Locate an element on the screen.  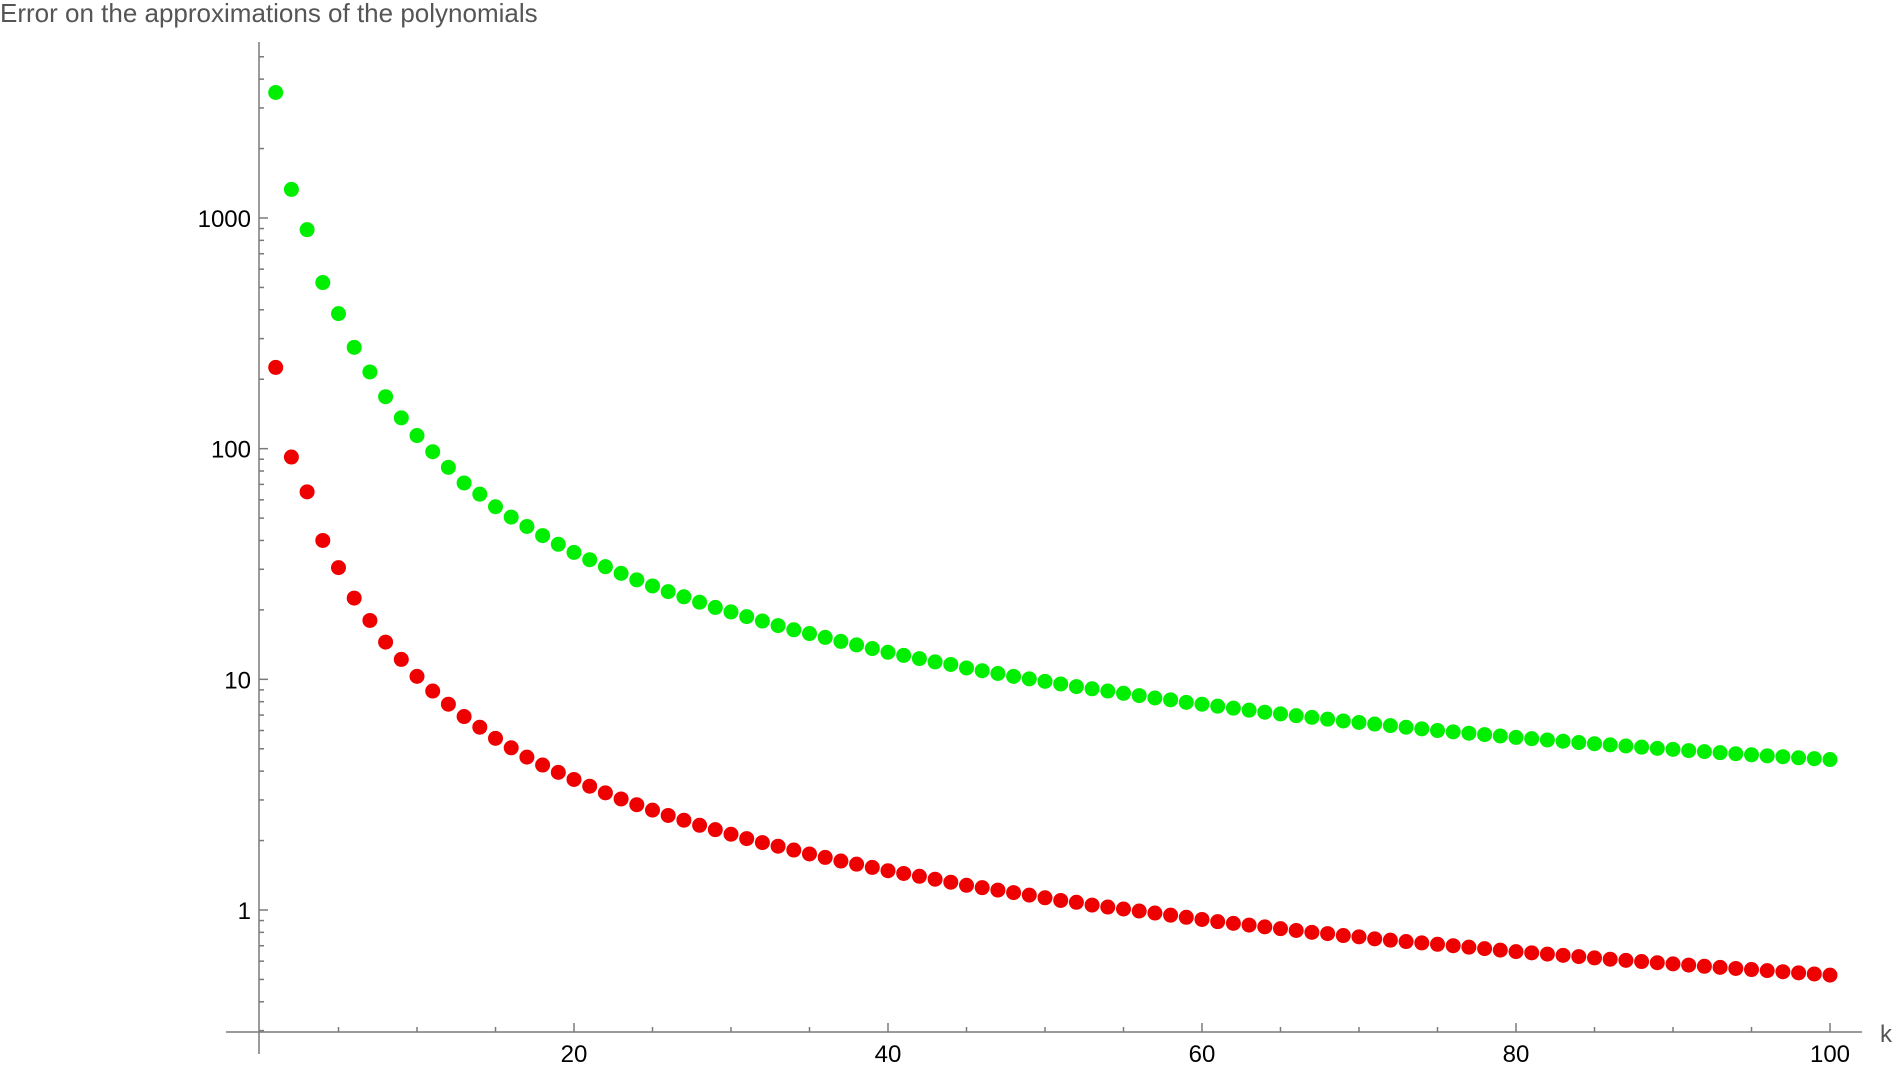
x-tick-label: 40 is located at coordinates (888, 1054).